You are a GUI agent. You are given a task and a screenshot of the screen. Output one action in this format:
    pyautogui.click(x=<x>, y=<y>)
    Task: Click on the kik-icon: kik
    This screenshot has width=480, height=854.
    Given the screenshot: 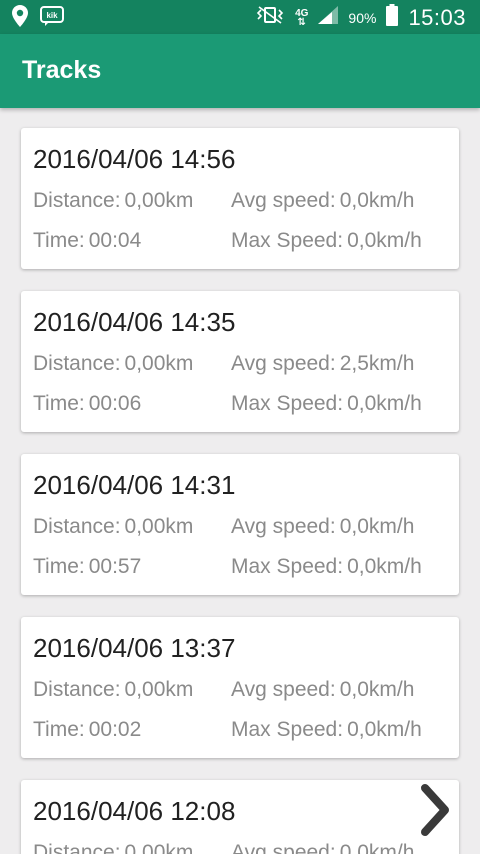 What is the action you would take?
    pyautogui.click(x=52, y=18)
    